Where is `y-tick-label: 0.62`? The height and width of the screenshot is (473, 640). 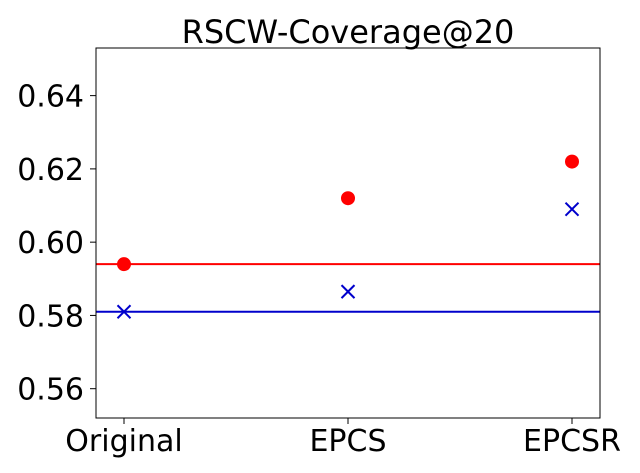
y-tick-label: 0.62 is located at coordinates (50, 170).